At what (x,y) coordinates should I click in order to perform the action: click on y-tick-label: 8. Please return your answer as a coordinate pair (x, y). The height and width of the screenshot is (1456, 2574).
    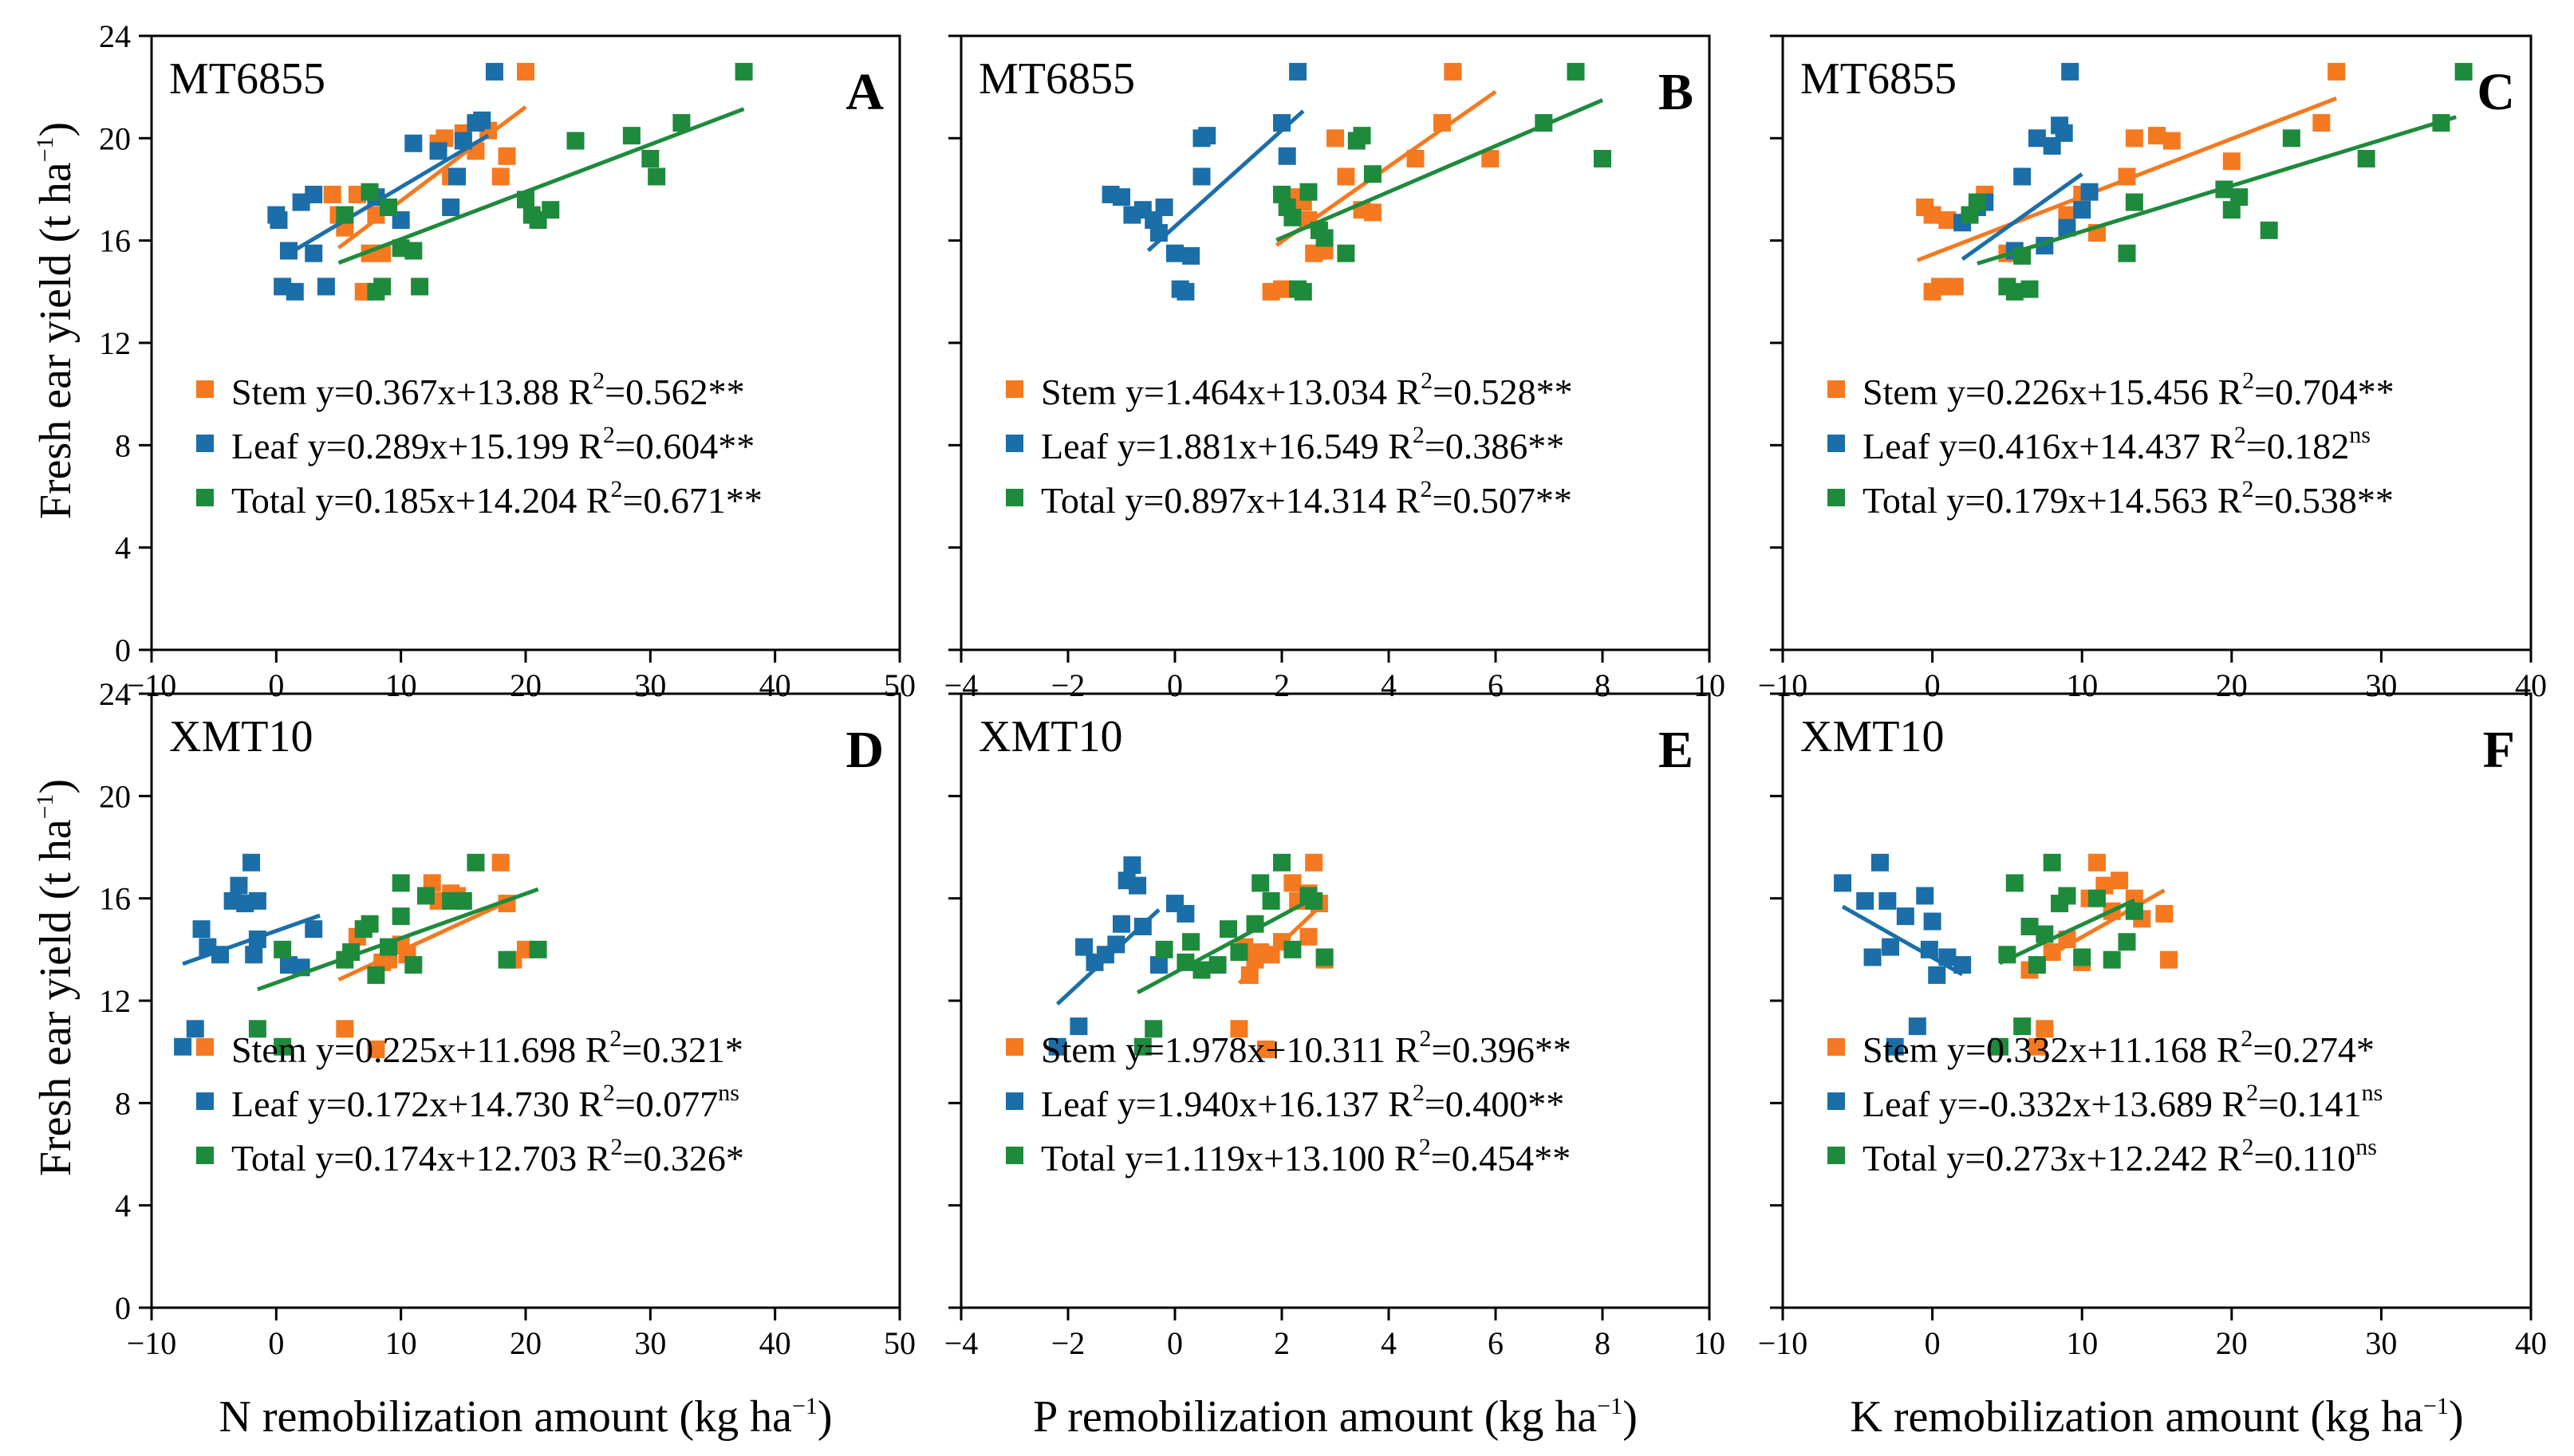
    Looking at the image, I should click on (123, 445).